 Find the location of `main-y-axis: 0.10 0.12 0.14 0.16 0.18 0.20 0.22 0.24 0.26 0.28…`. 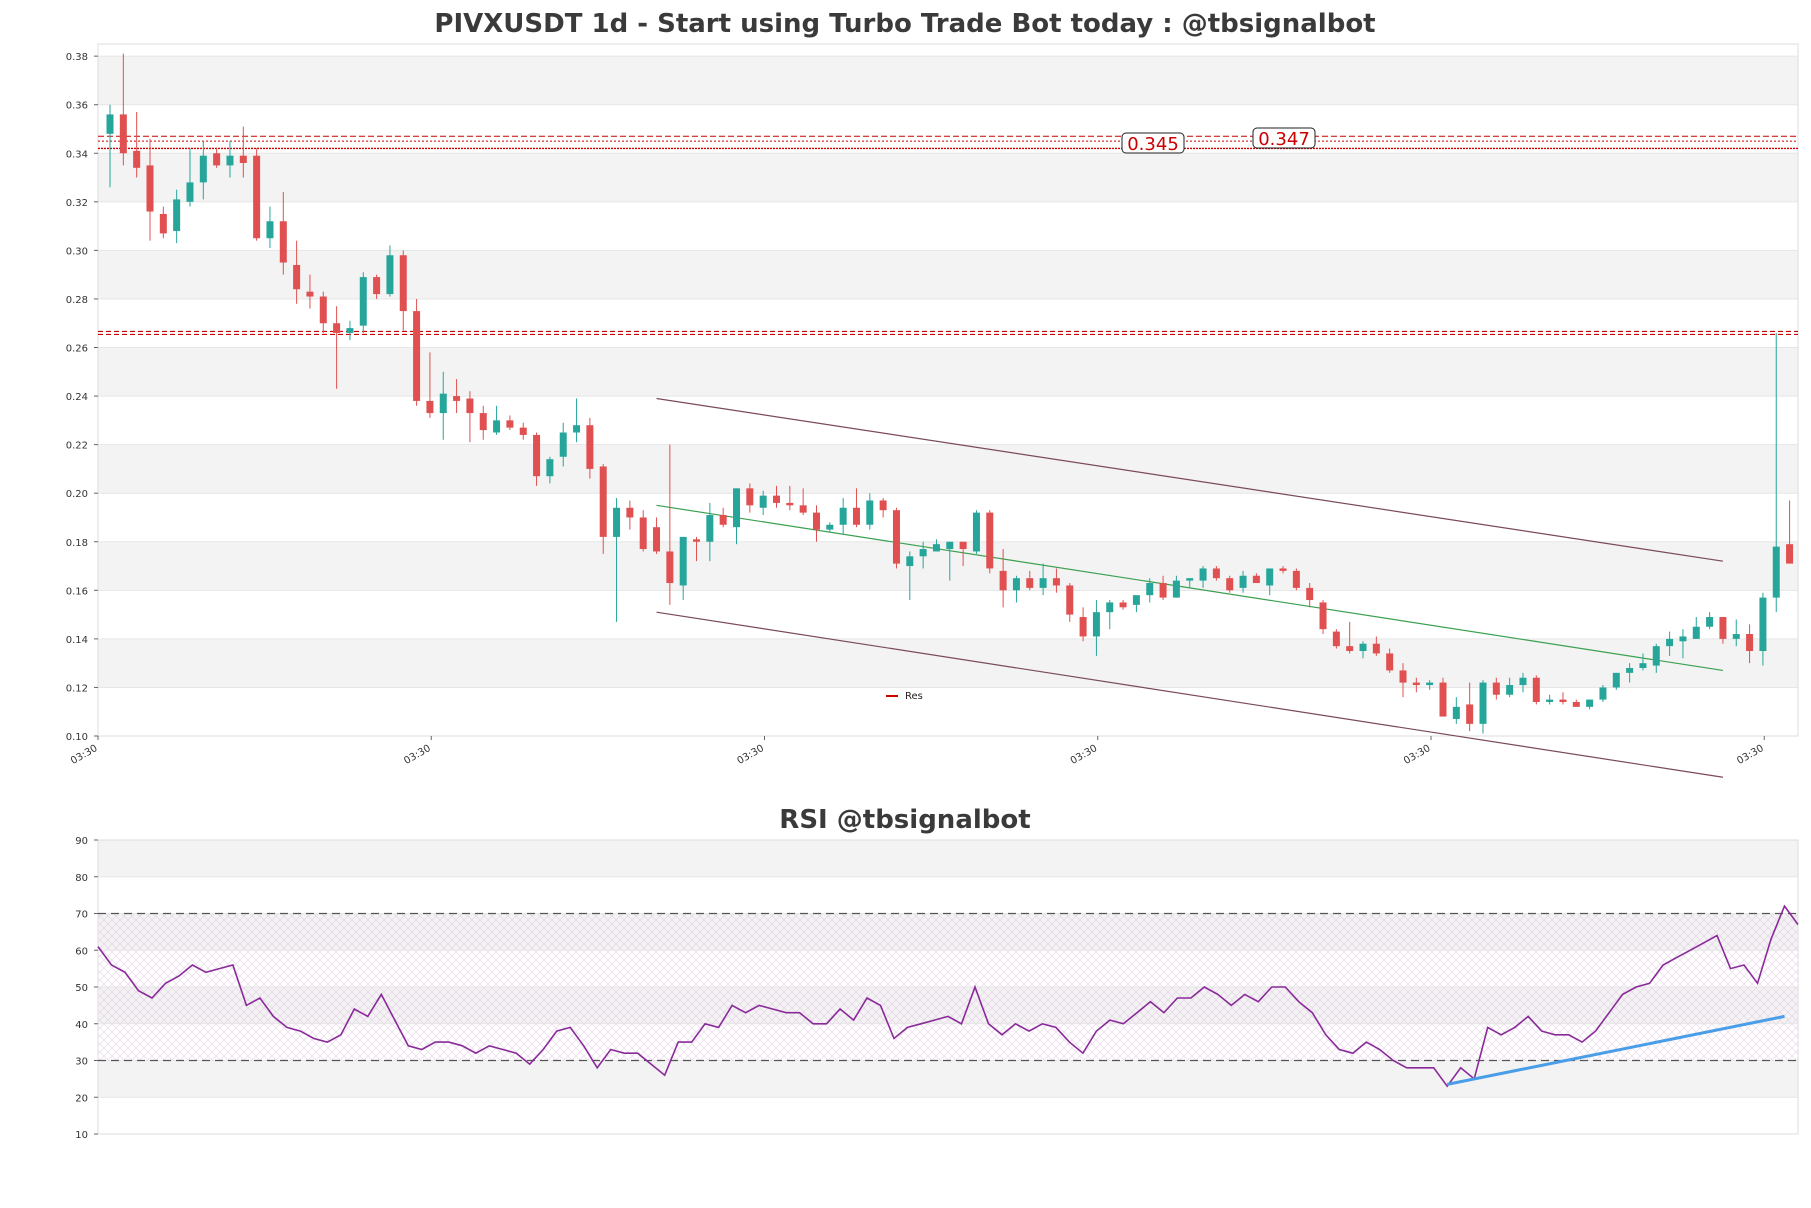

main-y-axis: 0.10 0.12 0.14 0.16 0.18 0.20 0.22 0.24 0.26 0.28… is located at coordinates (82, 397).